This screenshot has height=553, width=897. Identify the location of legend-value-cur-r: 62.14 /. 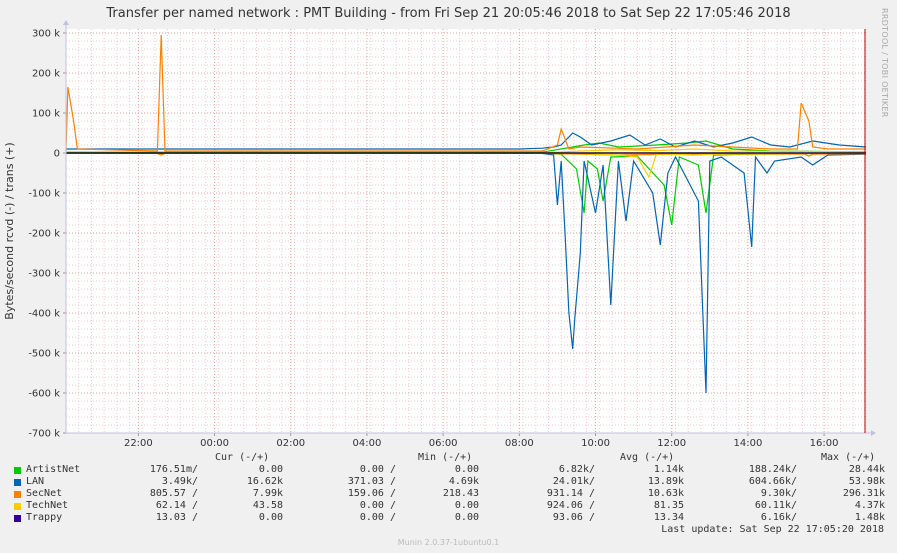
(176, 505).